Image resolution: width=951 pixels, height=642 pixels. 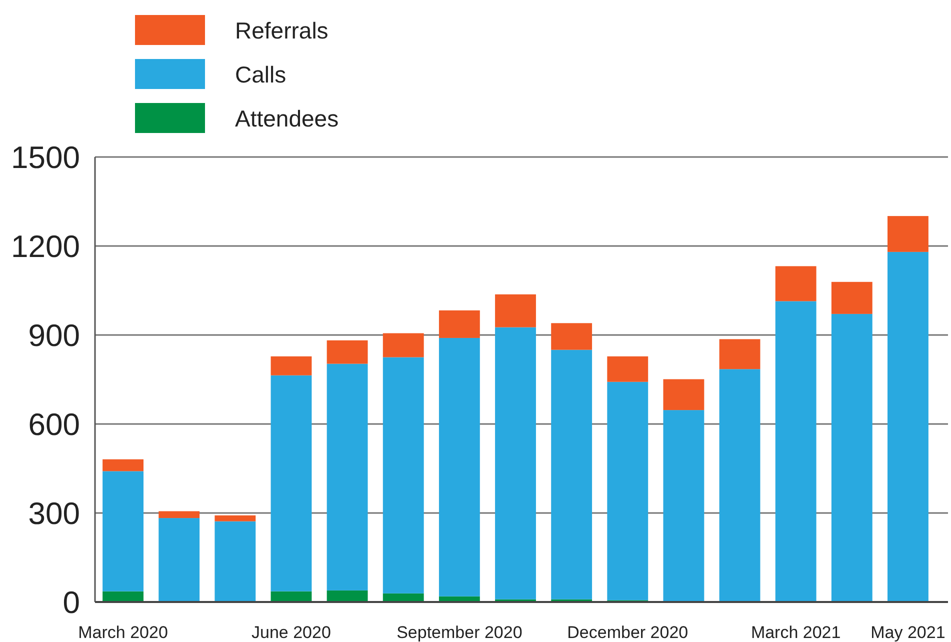 What do you see at coordinates (459, 632) in the screenshot?
I see `x-tick-label: September 2020` at bounding box center [459, 632].